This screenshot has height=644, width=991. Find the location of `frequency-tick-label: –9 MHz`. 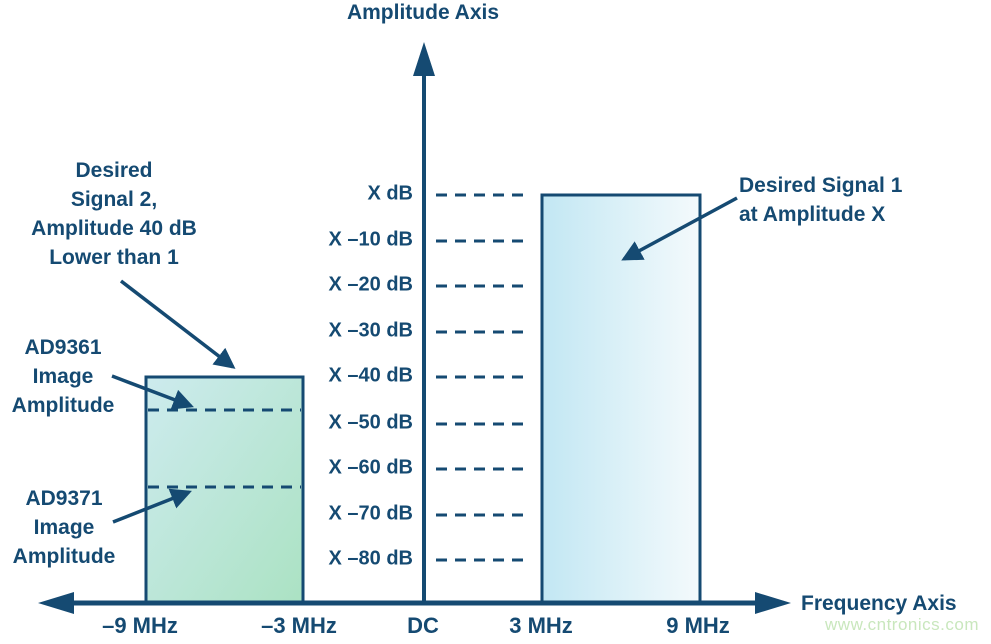

frequency-tick-label: –9 MHz is located at coordinates (140, 625).